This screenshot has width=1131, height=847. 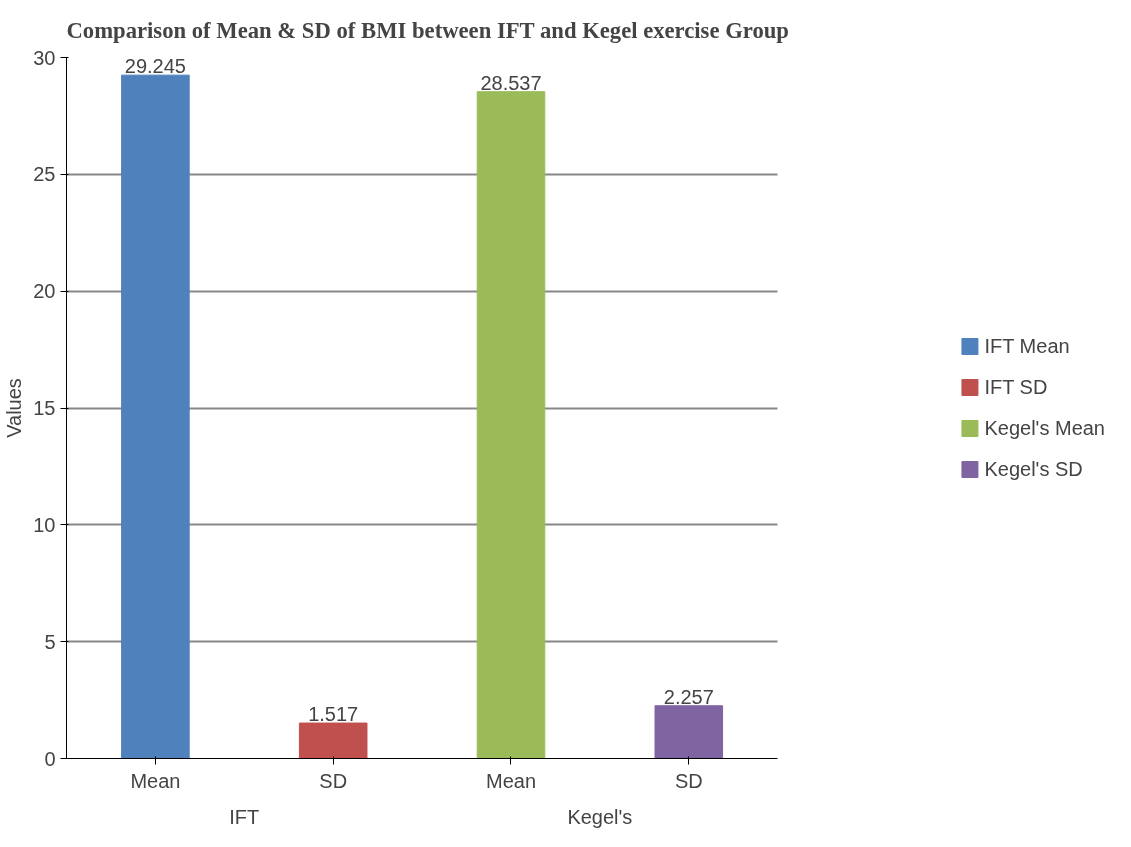 I want to click on y-tick-label: 10, so click(x=44, y=524).